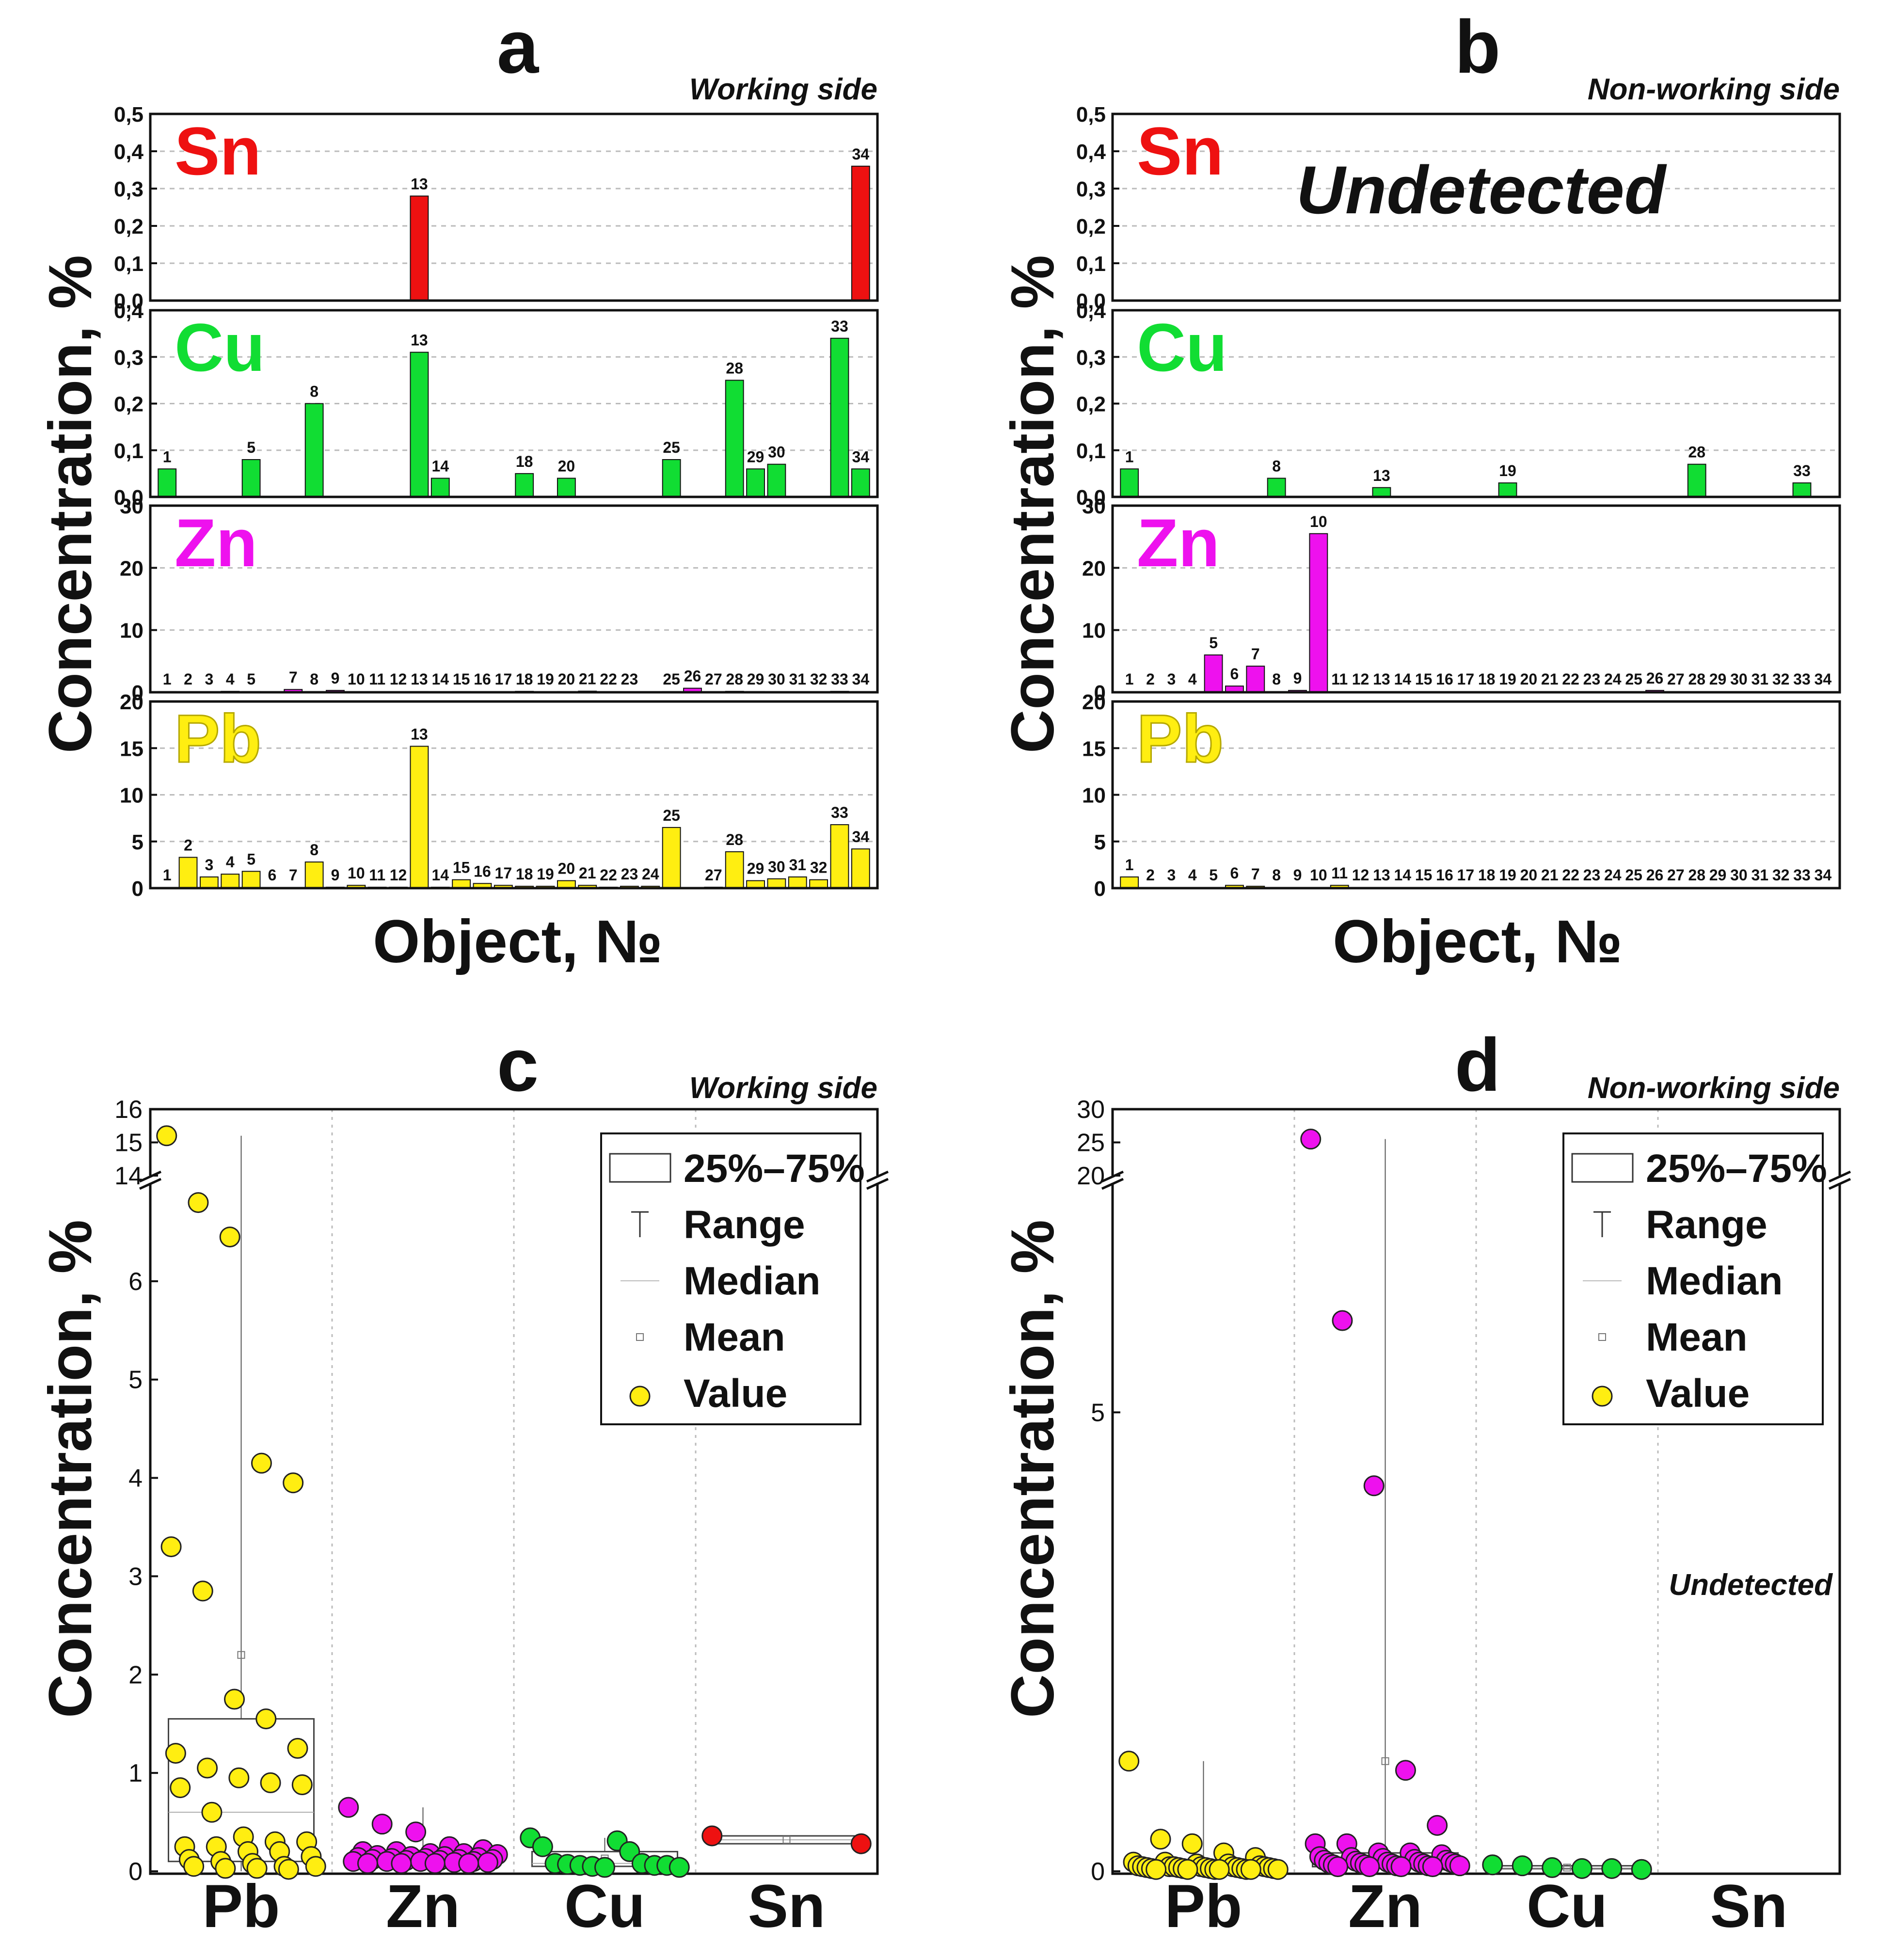 The image size is (1879, 1960). I want to click on element-label: Sn, so click(1180, 151).